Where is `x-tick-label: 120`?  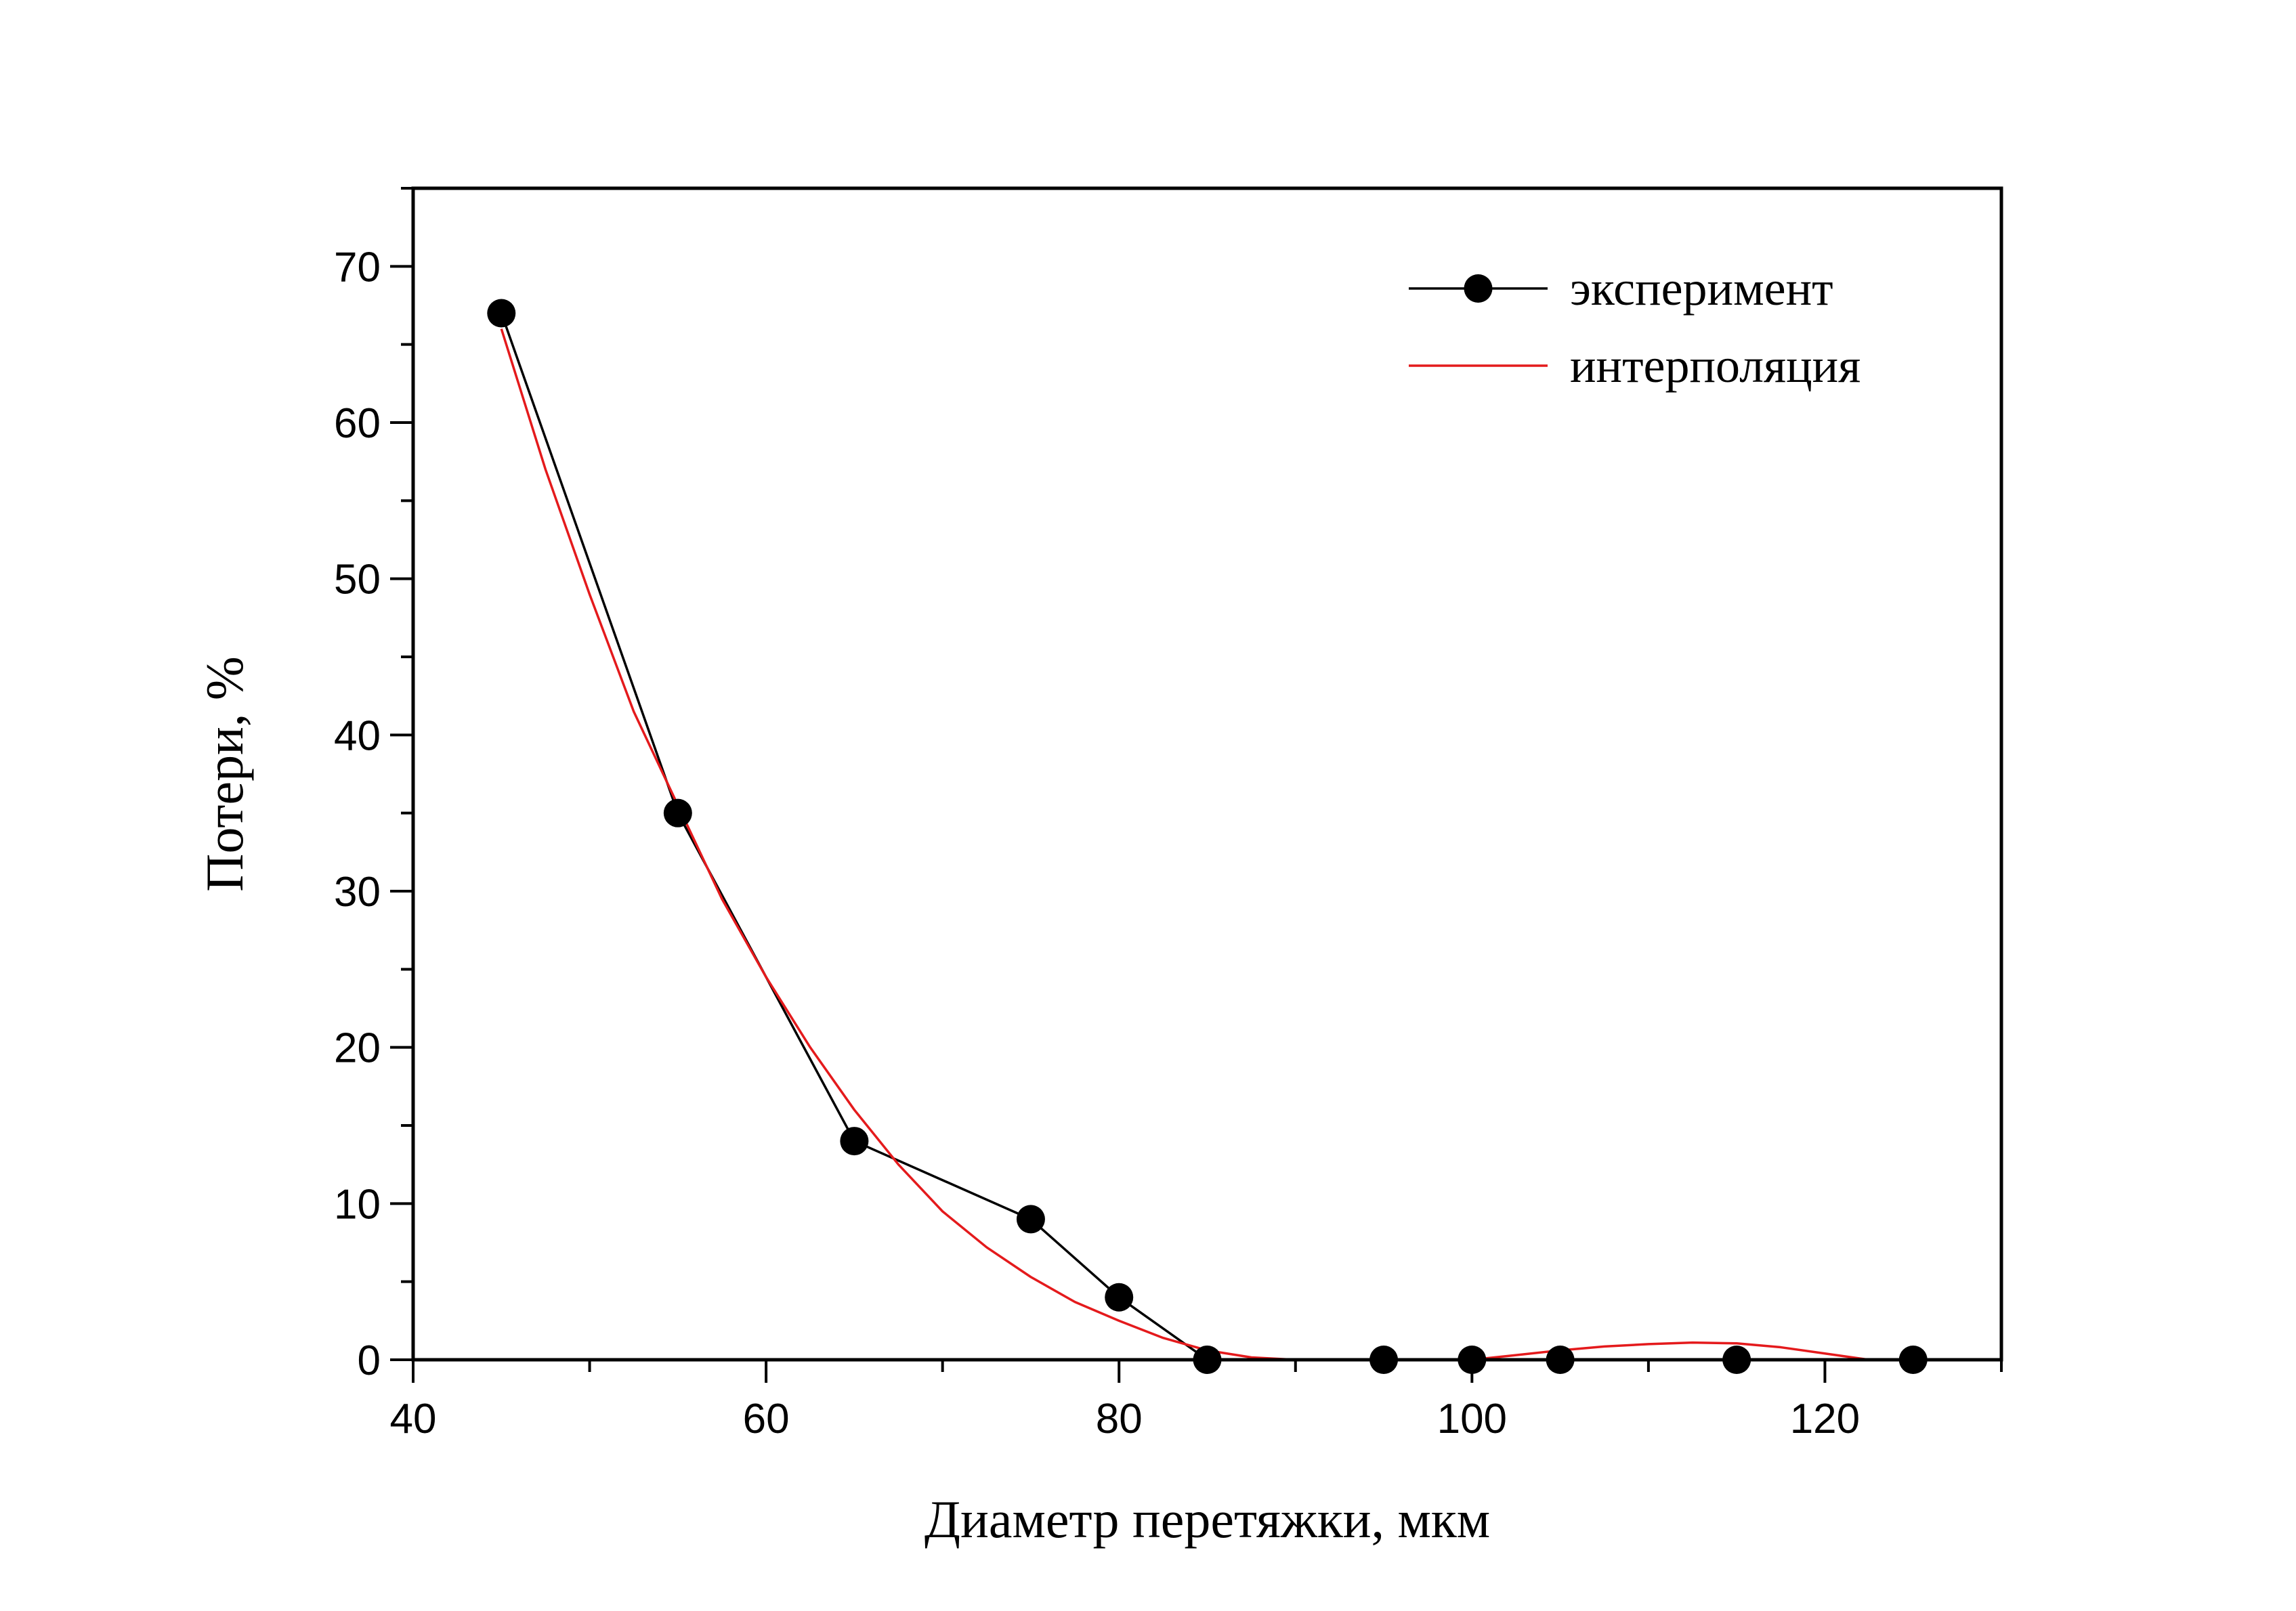
x-tick-label: 120 is located at coordinates (1825, 1419).